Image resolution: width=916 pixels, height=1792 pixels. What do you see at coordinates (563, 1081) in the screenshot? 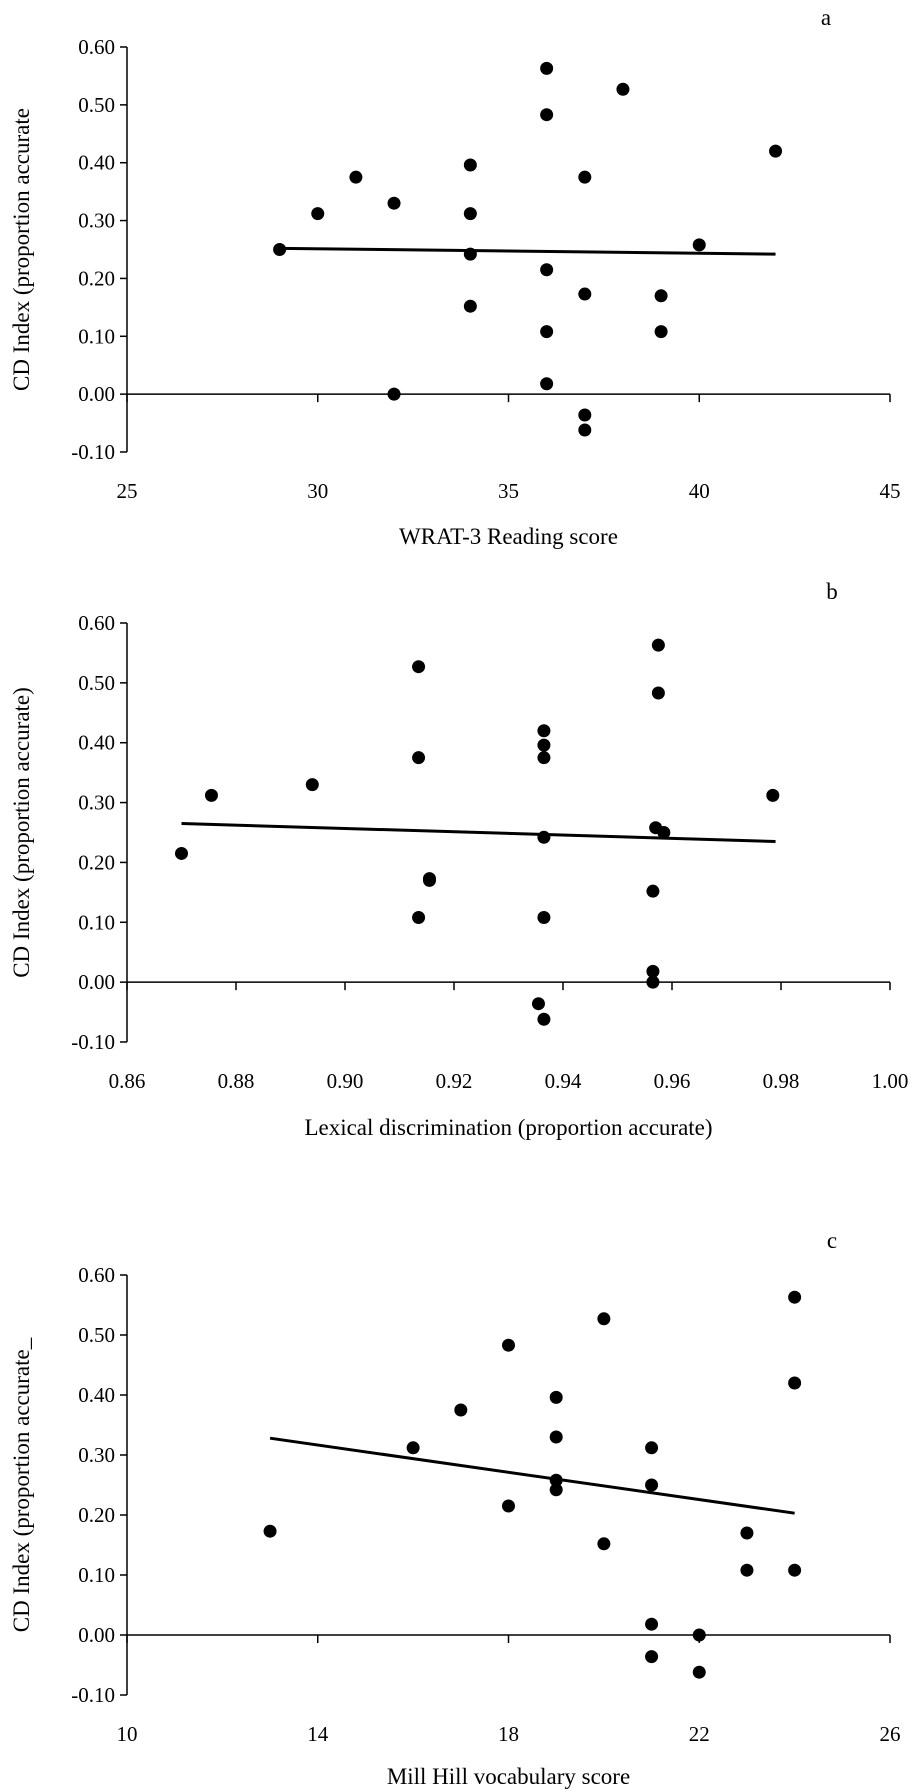
I see `x-tick-label: 0.94` at bounding box center [563, 1081].